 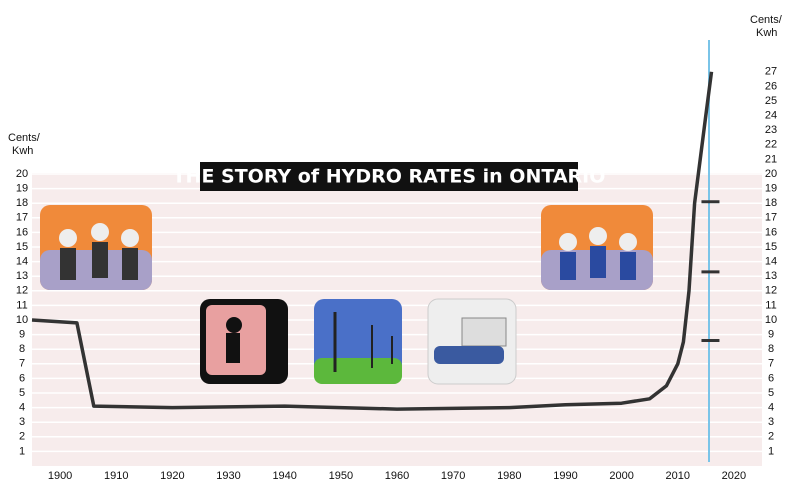 I want to click on y2-tick-label: 23, so click(x=771, y=130).